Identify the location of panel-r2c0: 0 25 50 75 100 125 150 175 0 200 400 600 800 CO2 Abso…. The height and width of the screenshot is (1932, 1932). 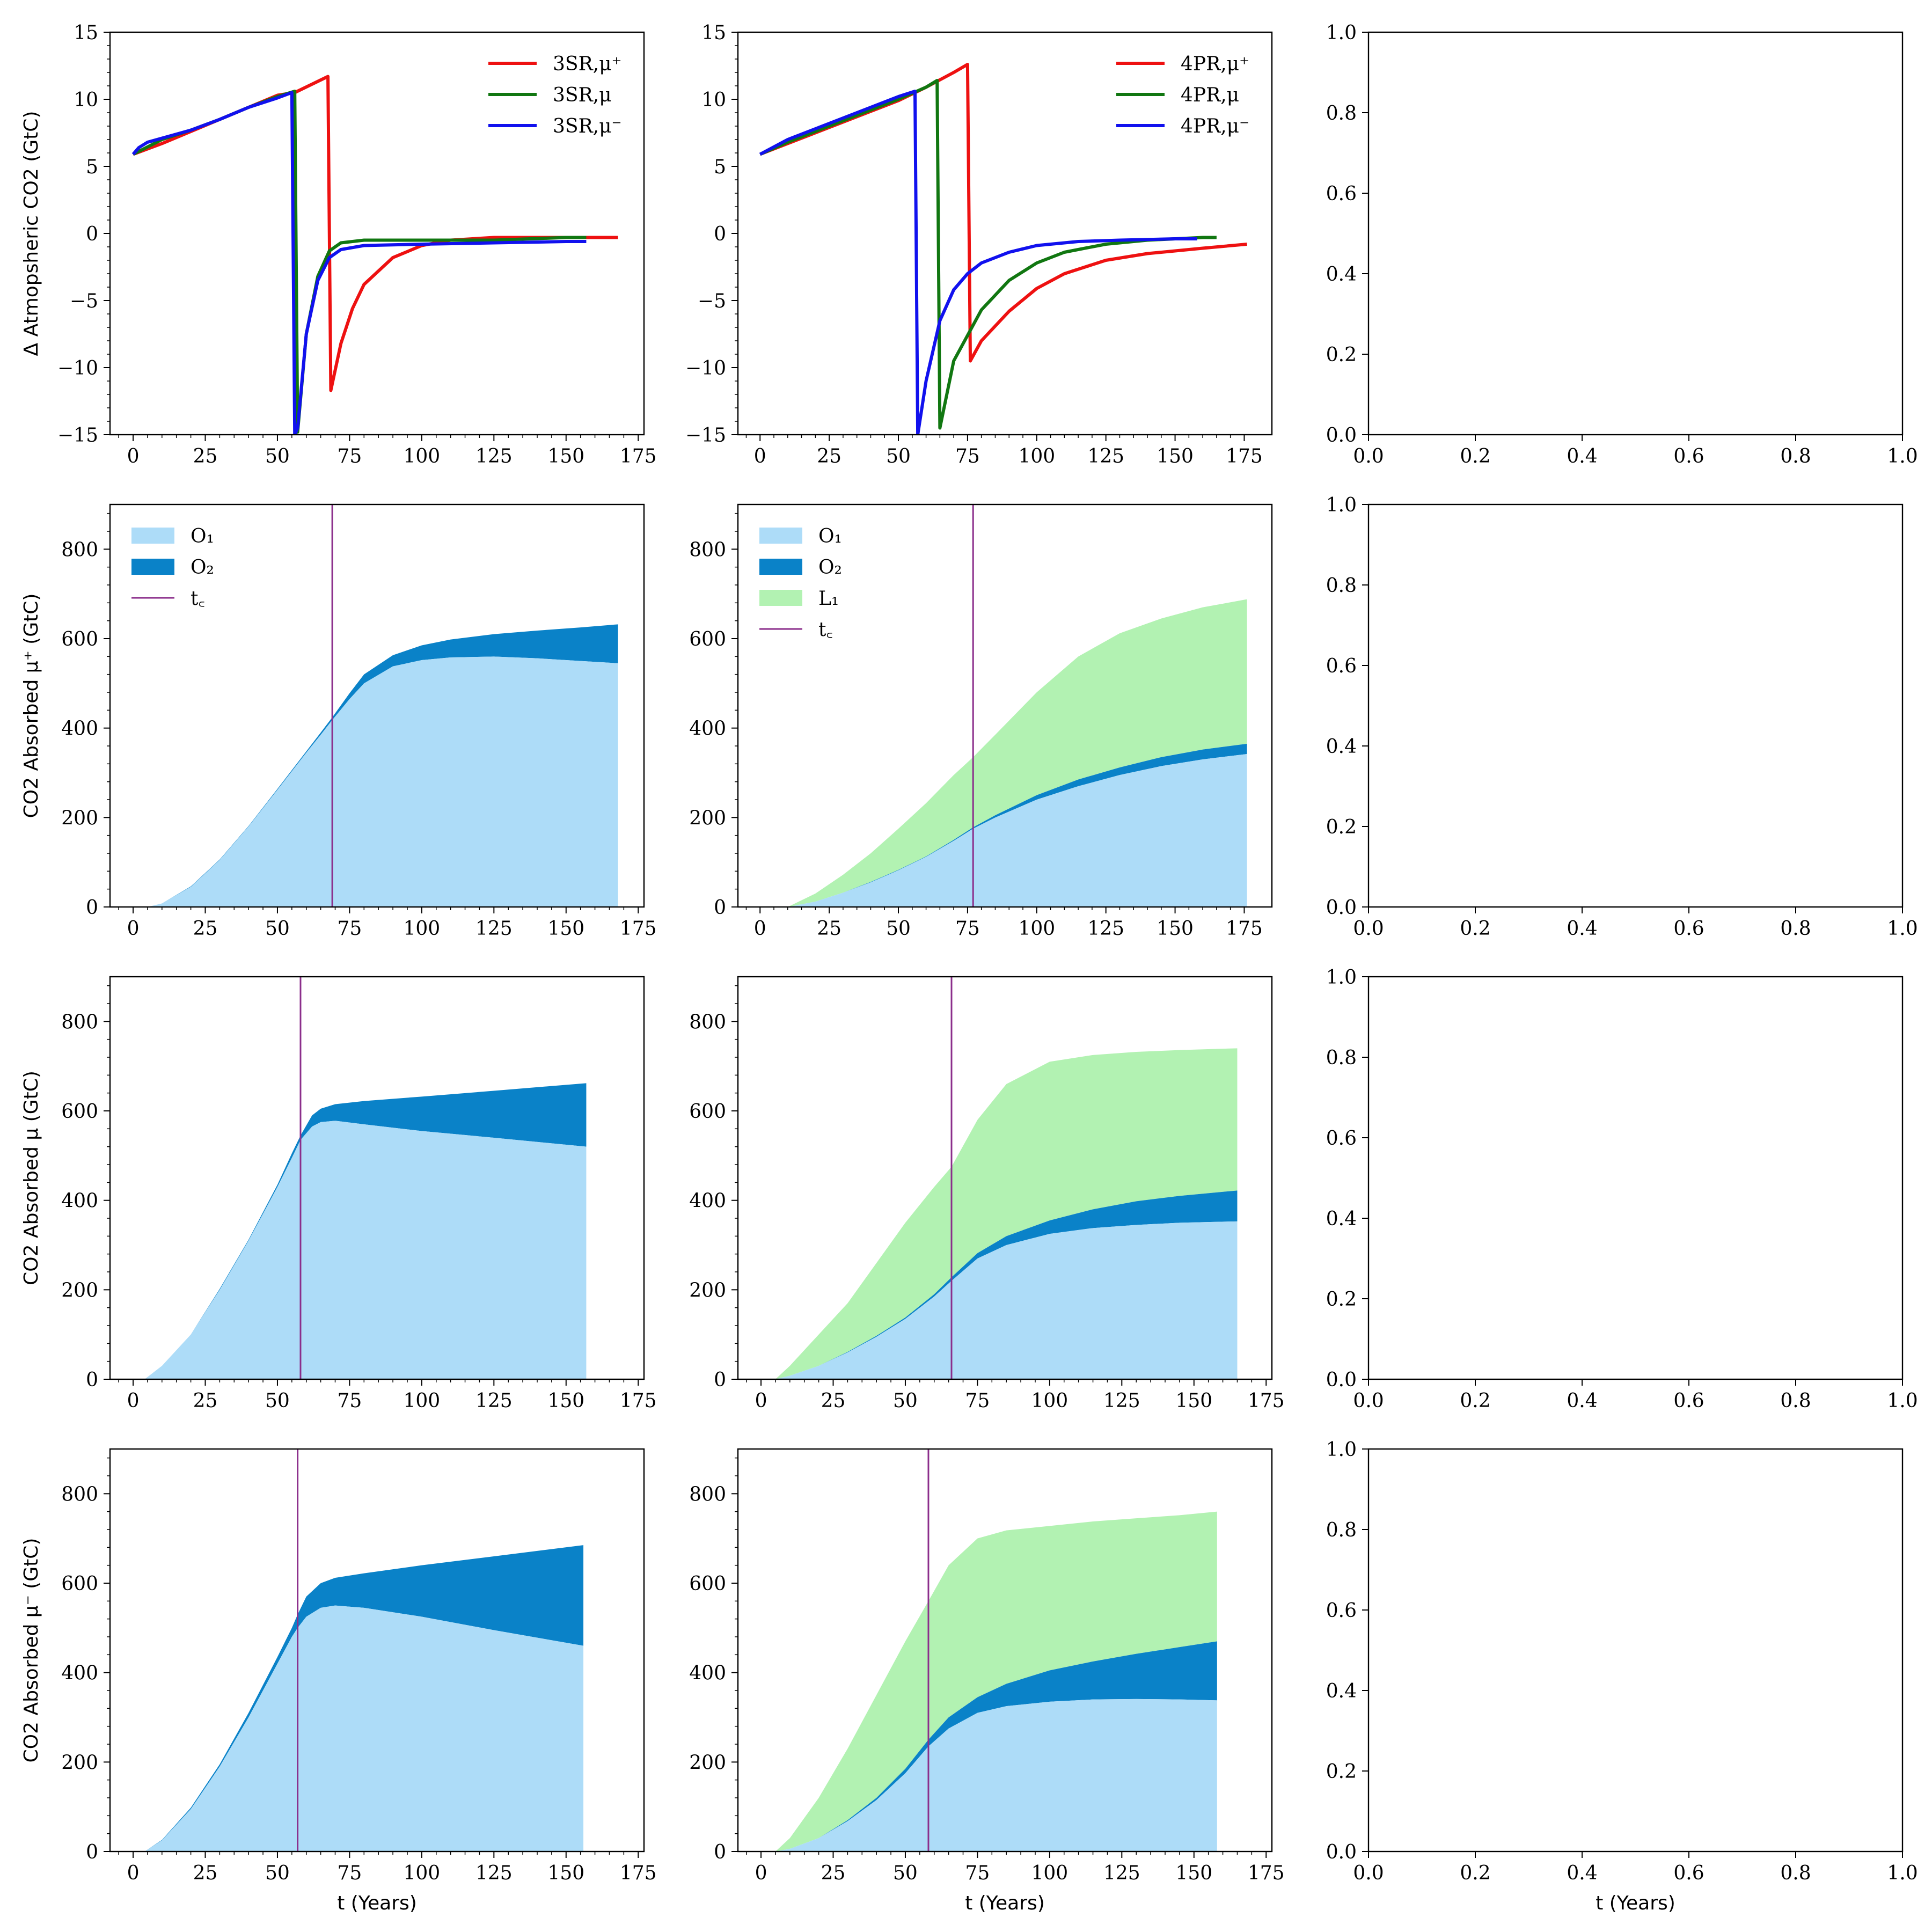
(338, 1194).